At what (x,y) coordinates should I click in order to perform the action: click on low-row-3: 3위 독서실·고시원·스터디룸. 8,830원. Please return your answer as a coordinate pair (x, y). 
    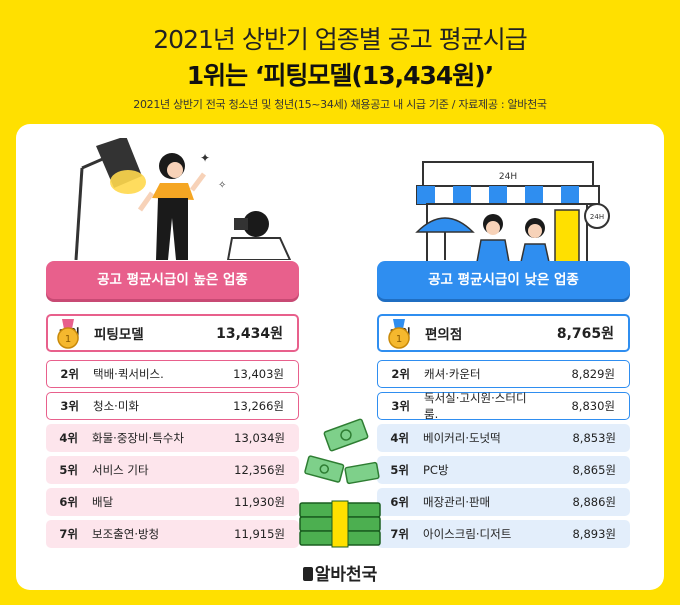
    Looking at the image, I should click on (503, 406).